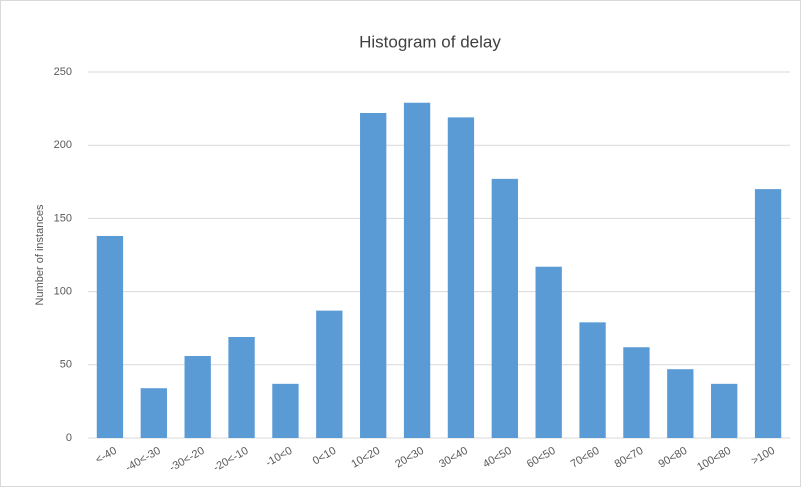 Image resolution: width=802 pixels, height=488 pixels. I want to click on y-tick-label: 150, so click(63, 218).